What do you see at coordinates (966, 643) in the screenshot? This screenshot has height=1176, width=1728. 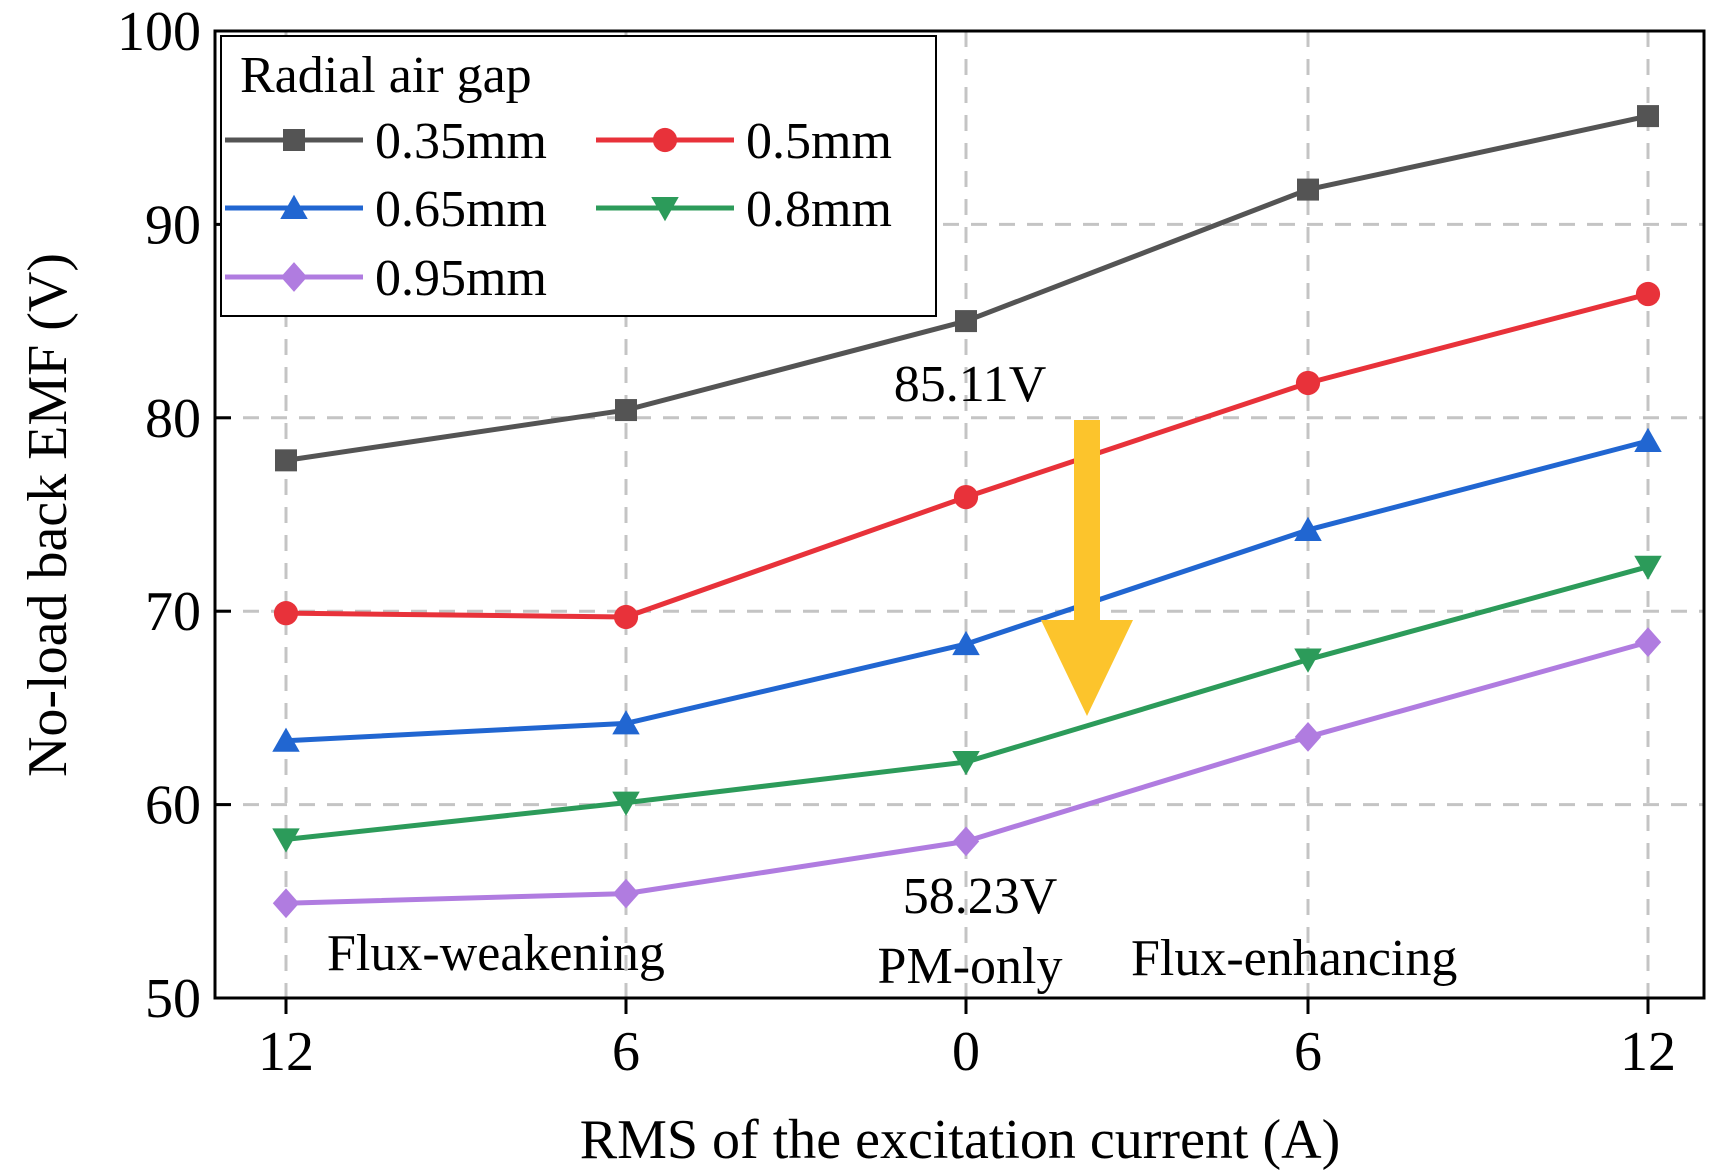 I see `data-point-0.65mm-2` at bounding box center [966, 643].